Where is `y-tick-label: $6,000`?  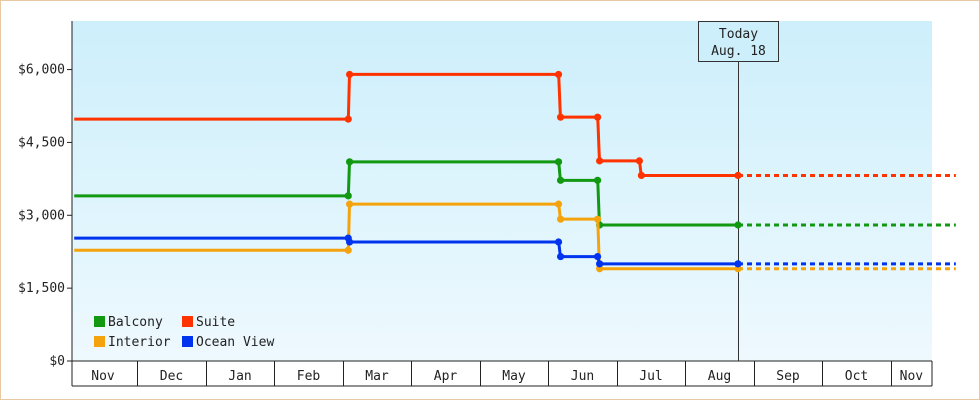 y-tick-label: $6,000 is located at coordinates (41, 70).